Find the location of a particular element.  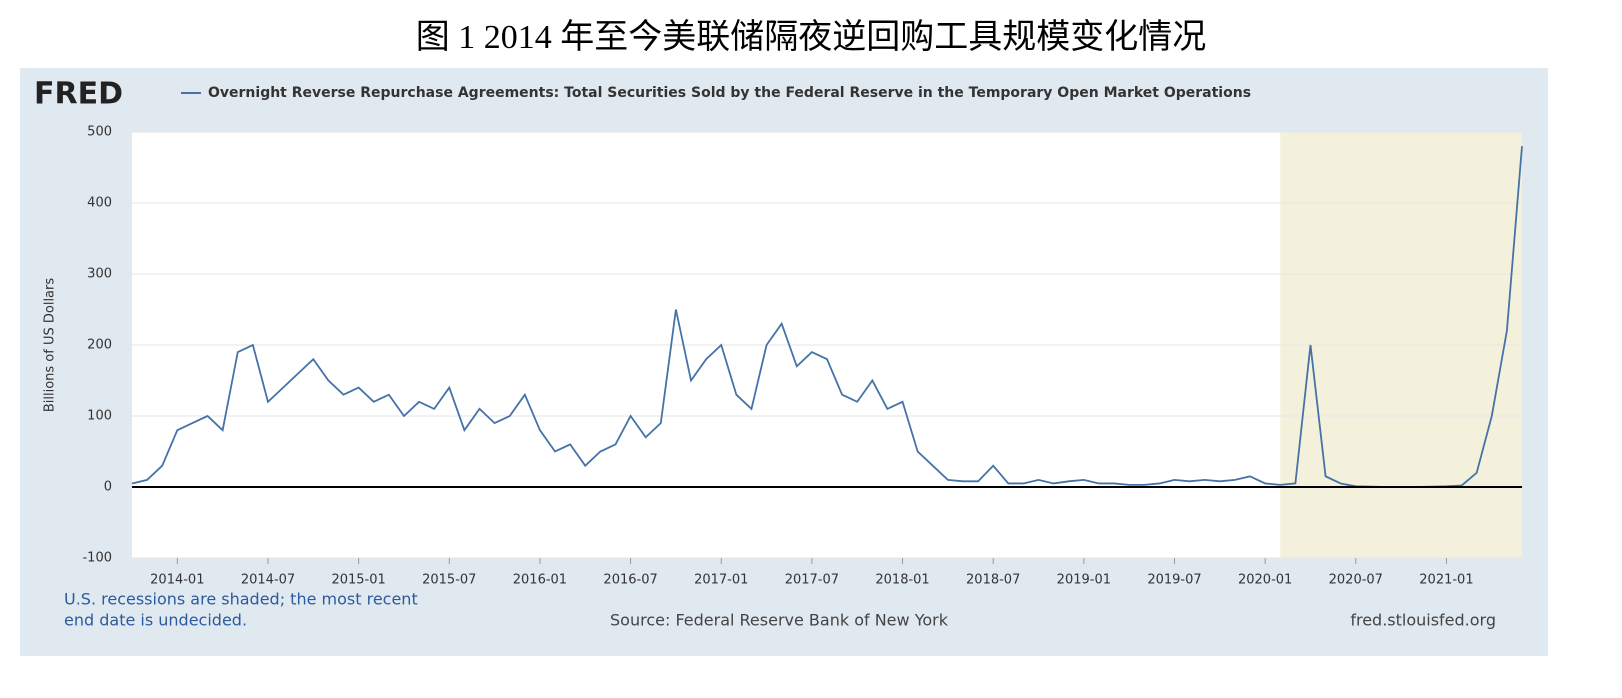

x-tick-label: 2014-01 is located at coordinates (177, 580).